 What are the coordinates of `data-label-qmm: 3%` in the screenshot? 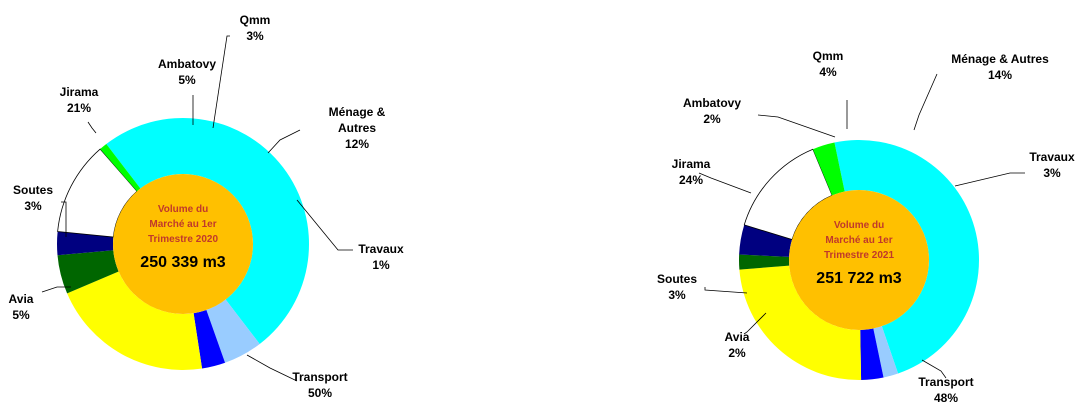 It's located at (255, 36).